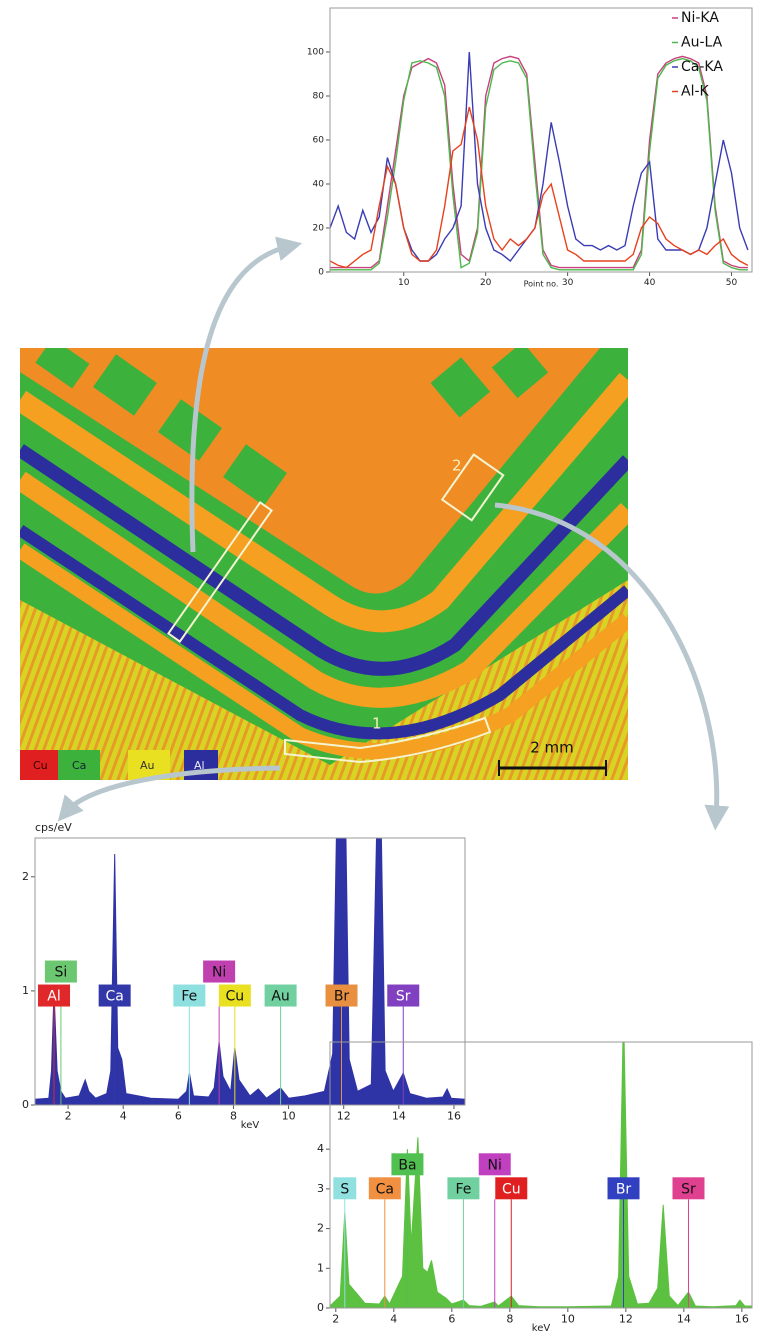  I want to click on region-label: 1, so click(377, 724).